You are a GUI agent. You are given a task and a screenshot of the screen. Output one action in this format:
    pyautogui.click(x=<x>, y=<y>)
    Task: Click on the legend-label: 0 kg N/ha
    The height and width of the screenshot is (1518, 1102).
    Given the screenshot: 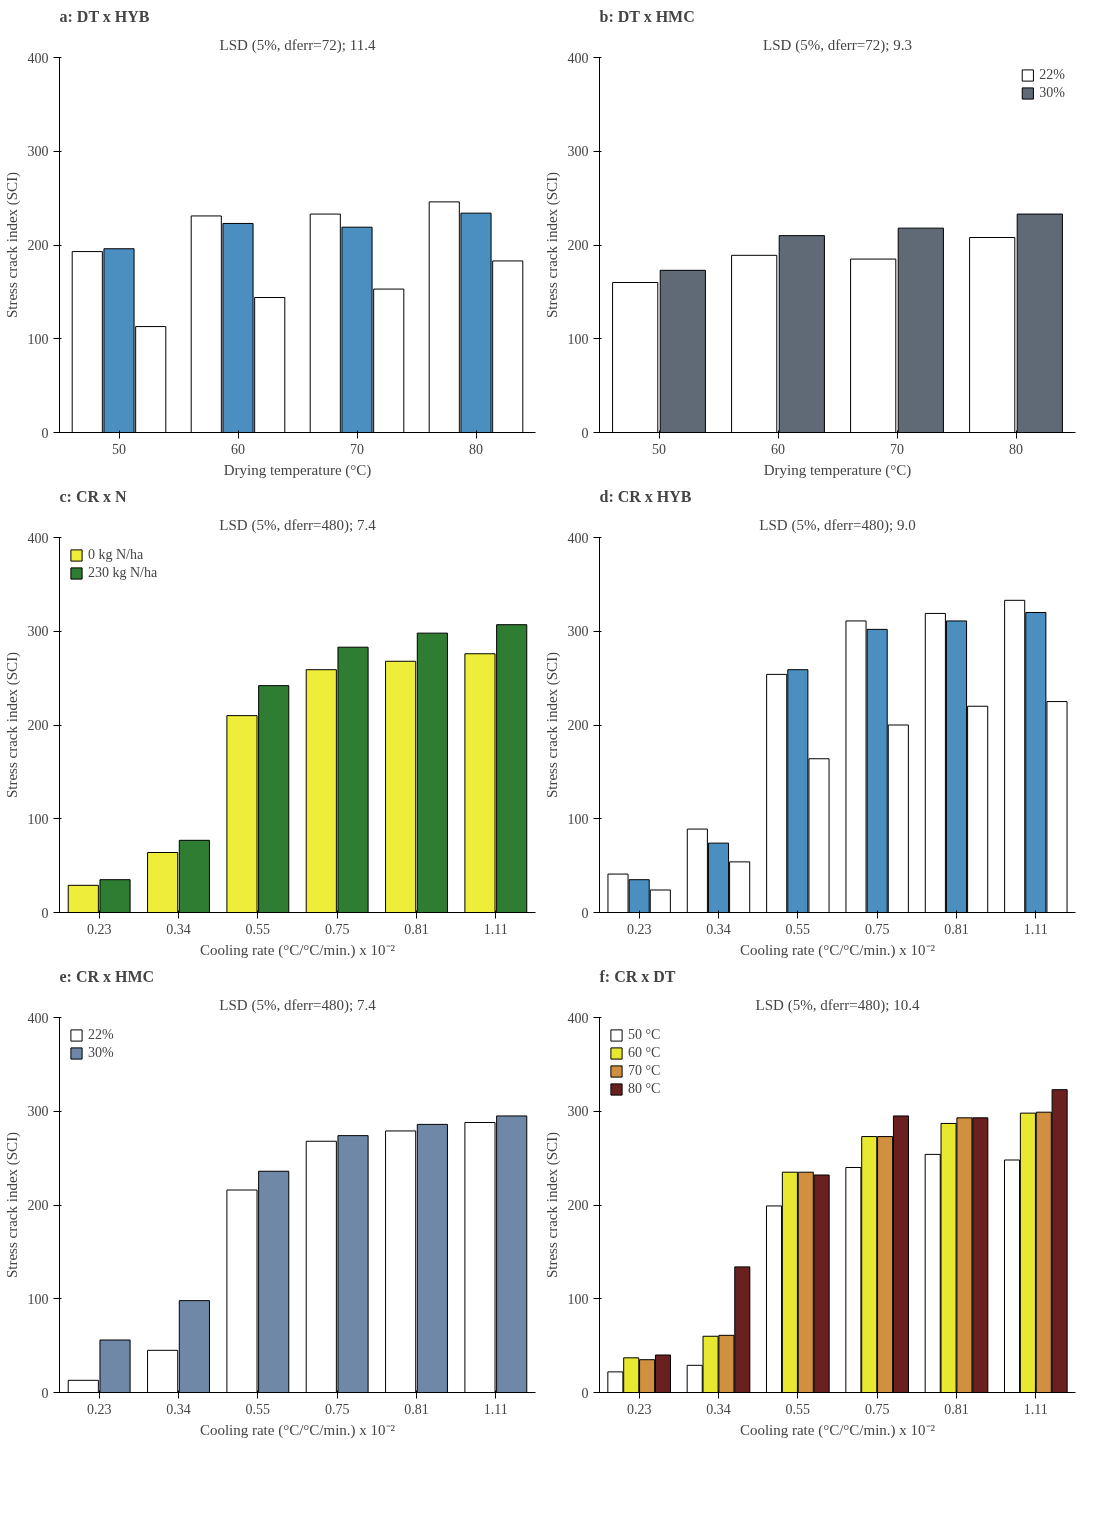 What is the action you would take?
    pyautogui.click(x=116, y=555)
    